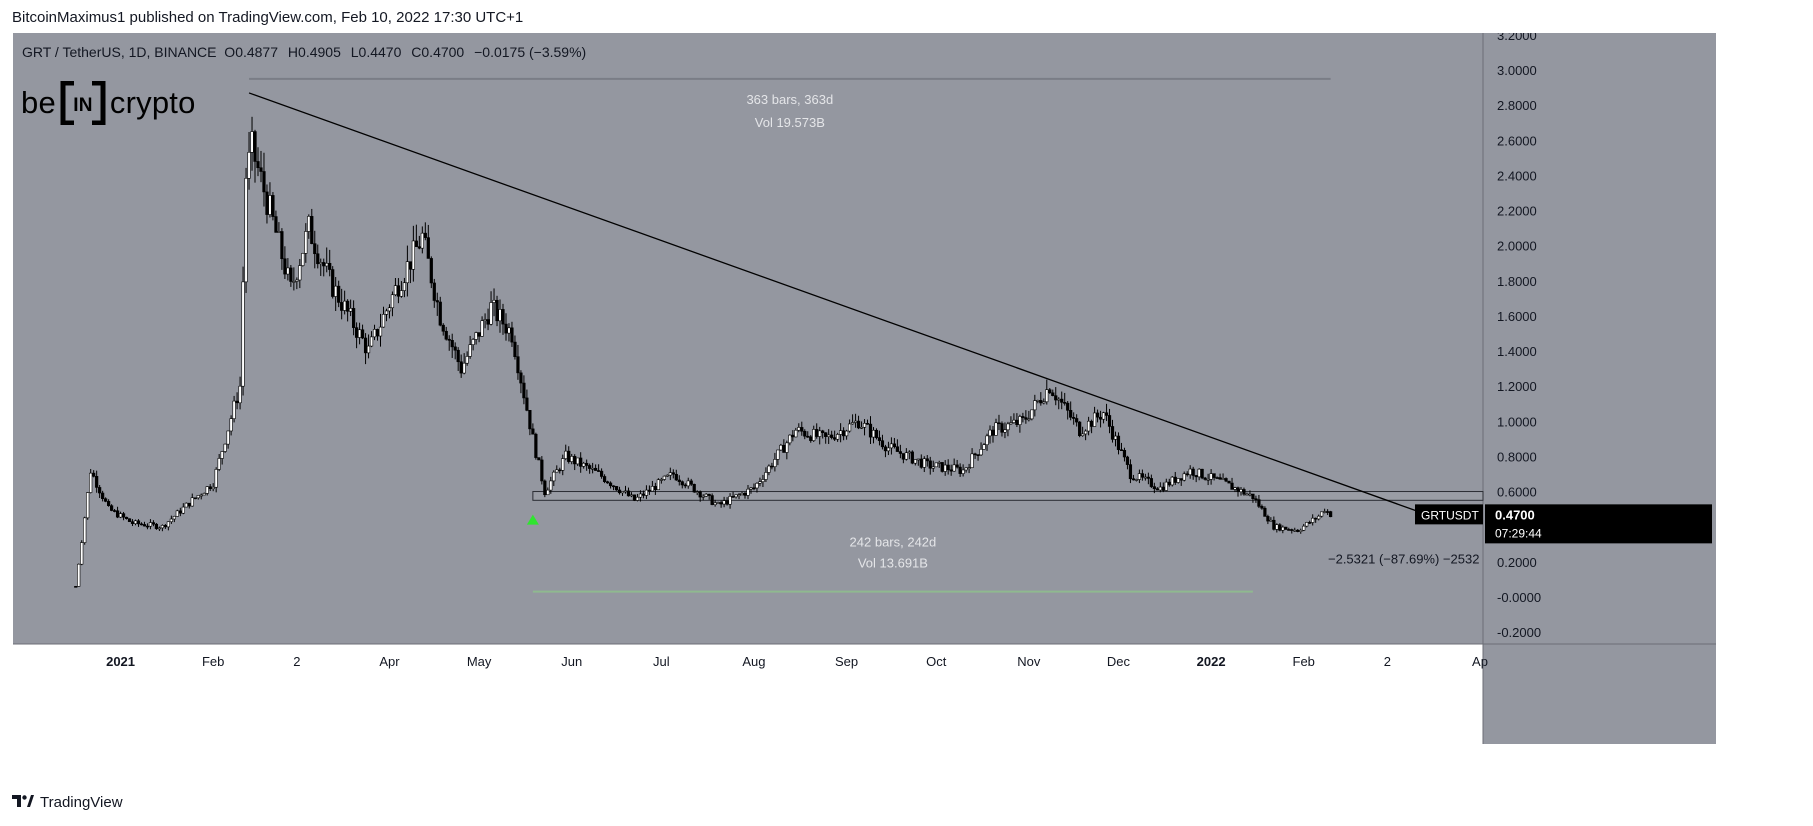 The image size is (1813, 826). What do you see at coordinates (1029, 661) in the screenshot?
I see `x-tick-label: Nov` at bounding box center [1029, 661].